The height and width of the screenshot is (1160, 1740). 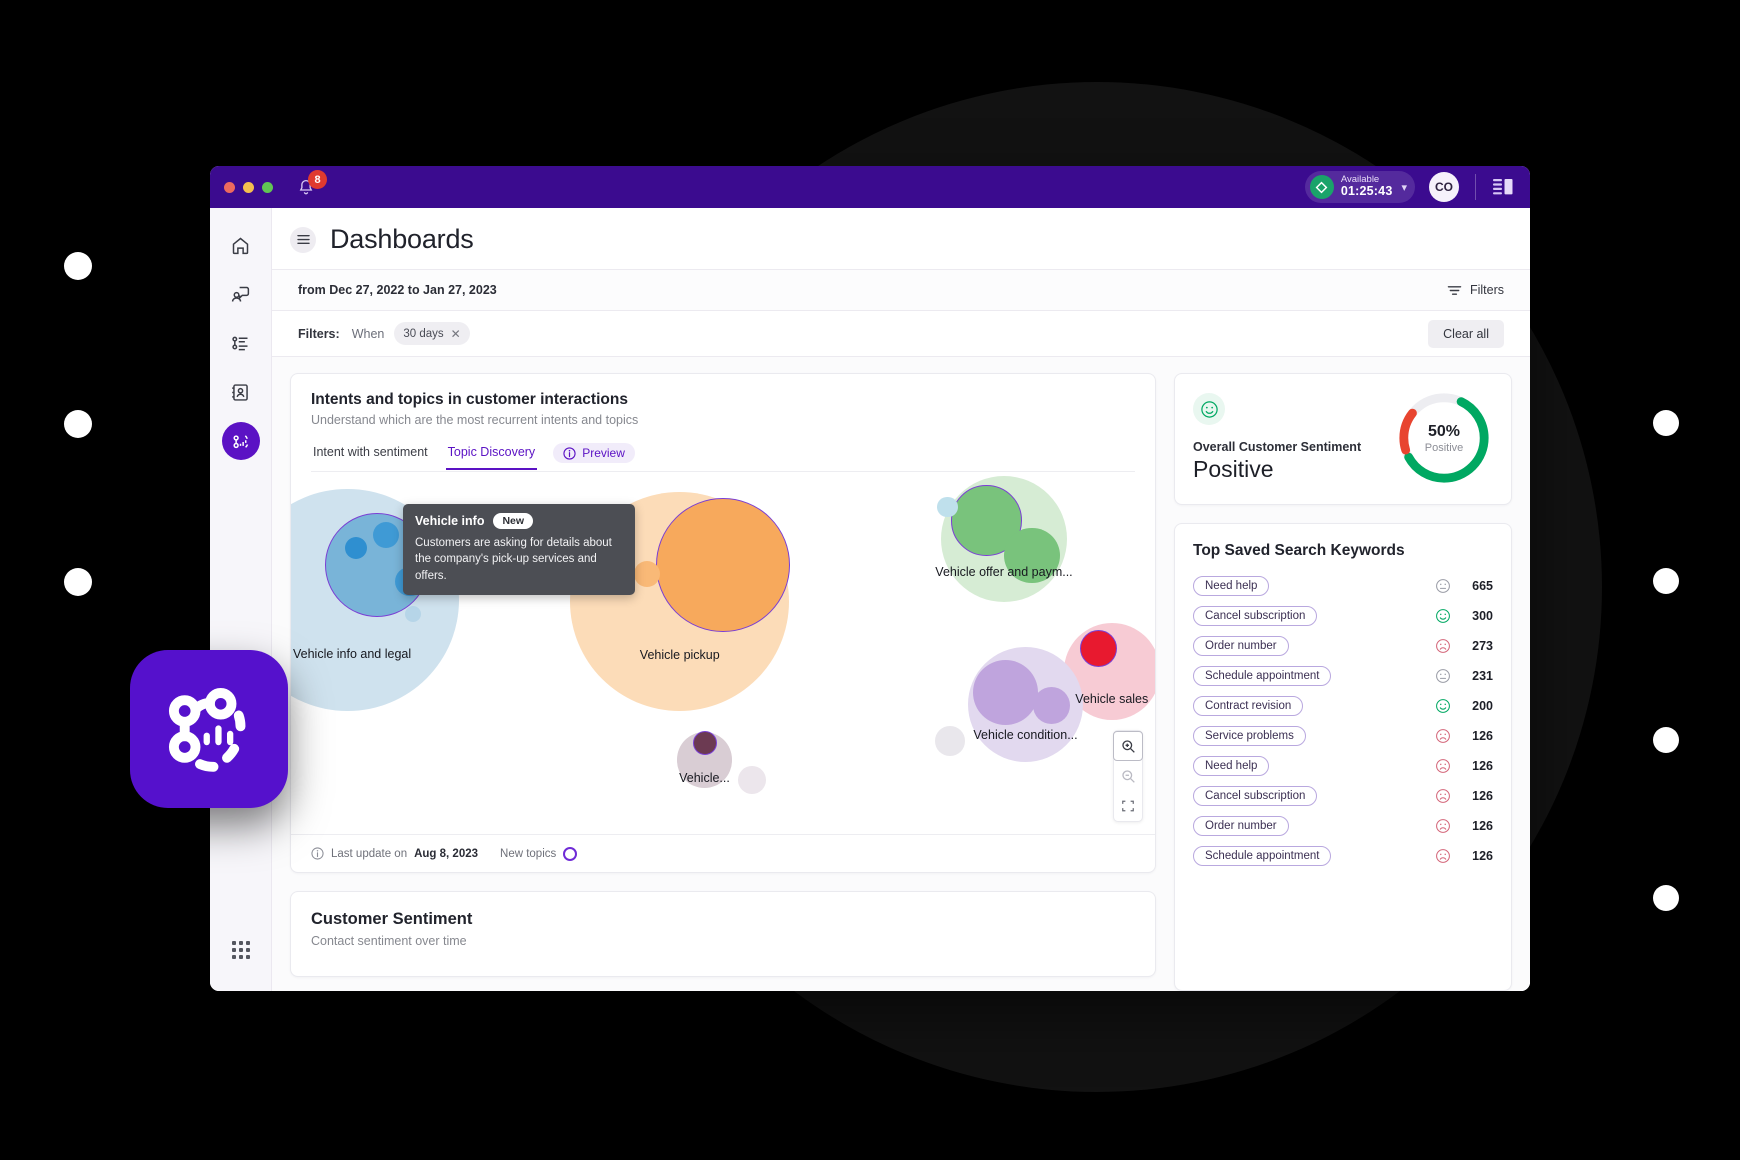 I want to click on sidebar-item-conversations, so click(x=241, y=294).